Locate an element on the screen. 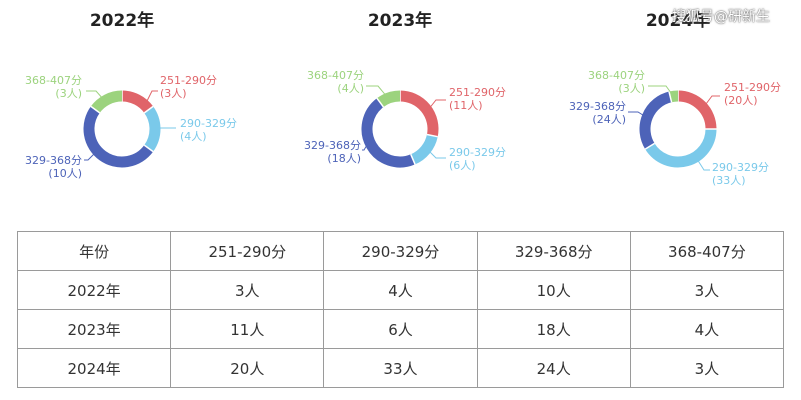 The width and height of the screenshot is (801, 400). table-cell: 6人 is located at coordinates (400, 329).